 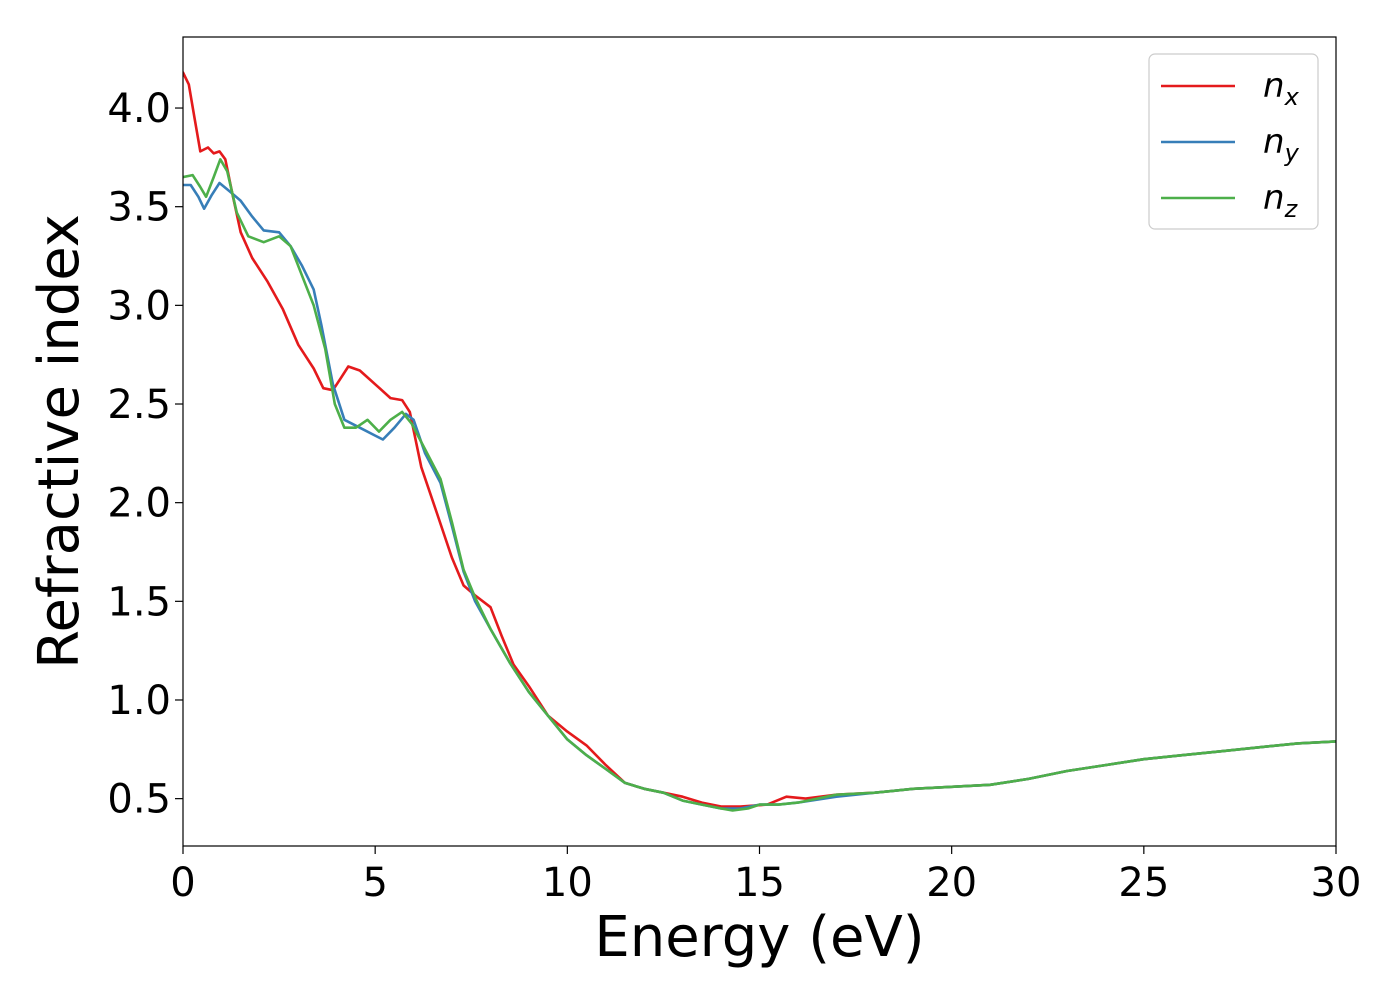 I want to click on y-axis-ticks: 0.5 1.0 1.5 2.0 2.5 3.0 3.5 4.0, so click(x=145, y=454).